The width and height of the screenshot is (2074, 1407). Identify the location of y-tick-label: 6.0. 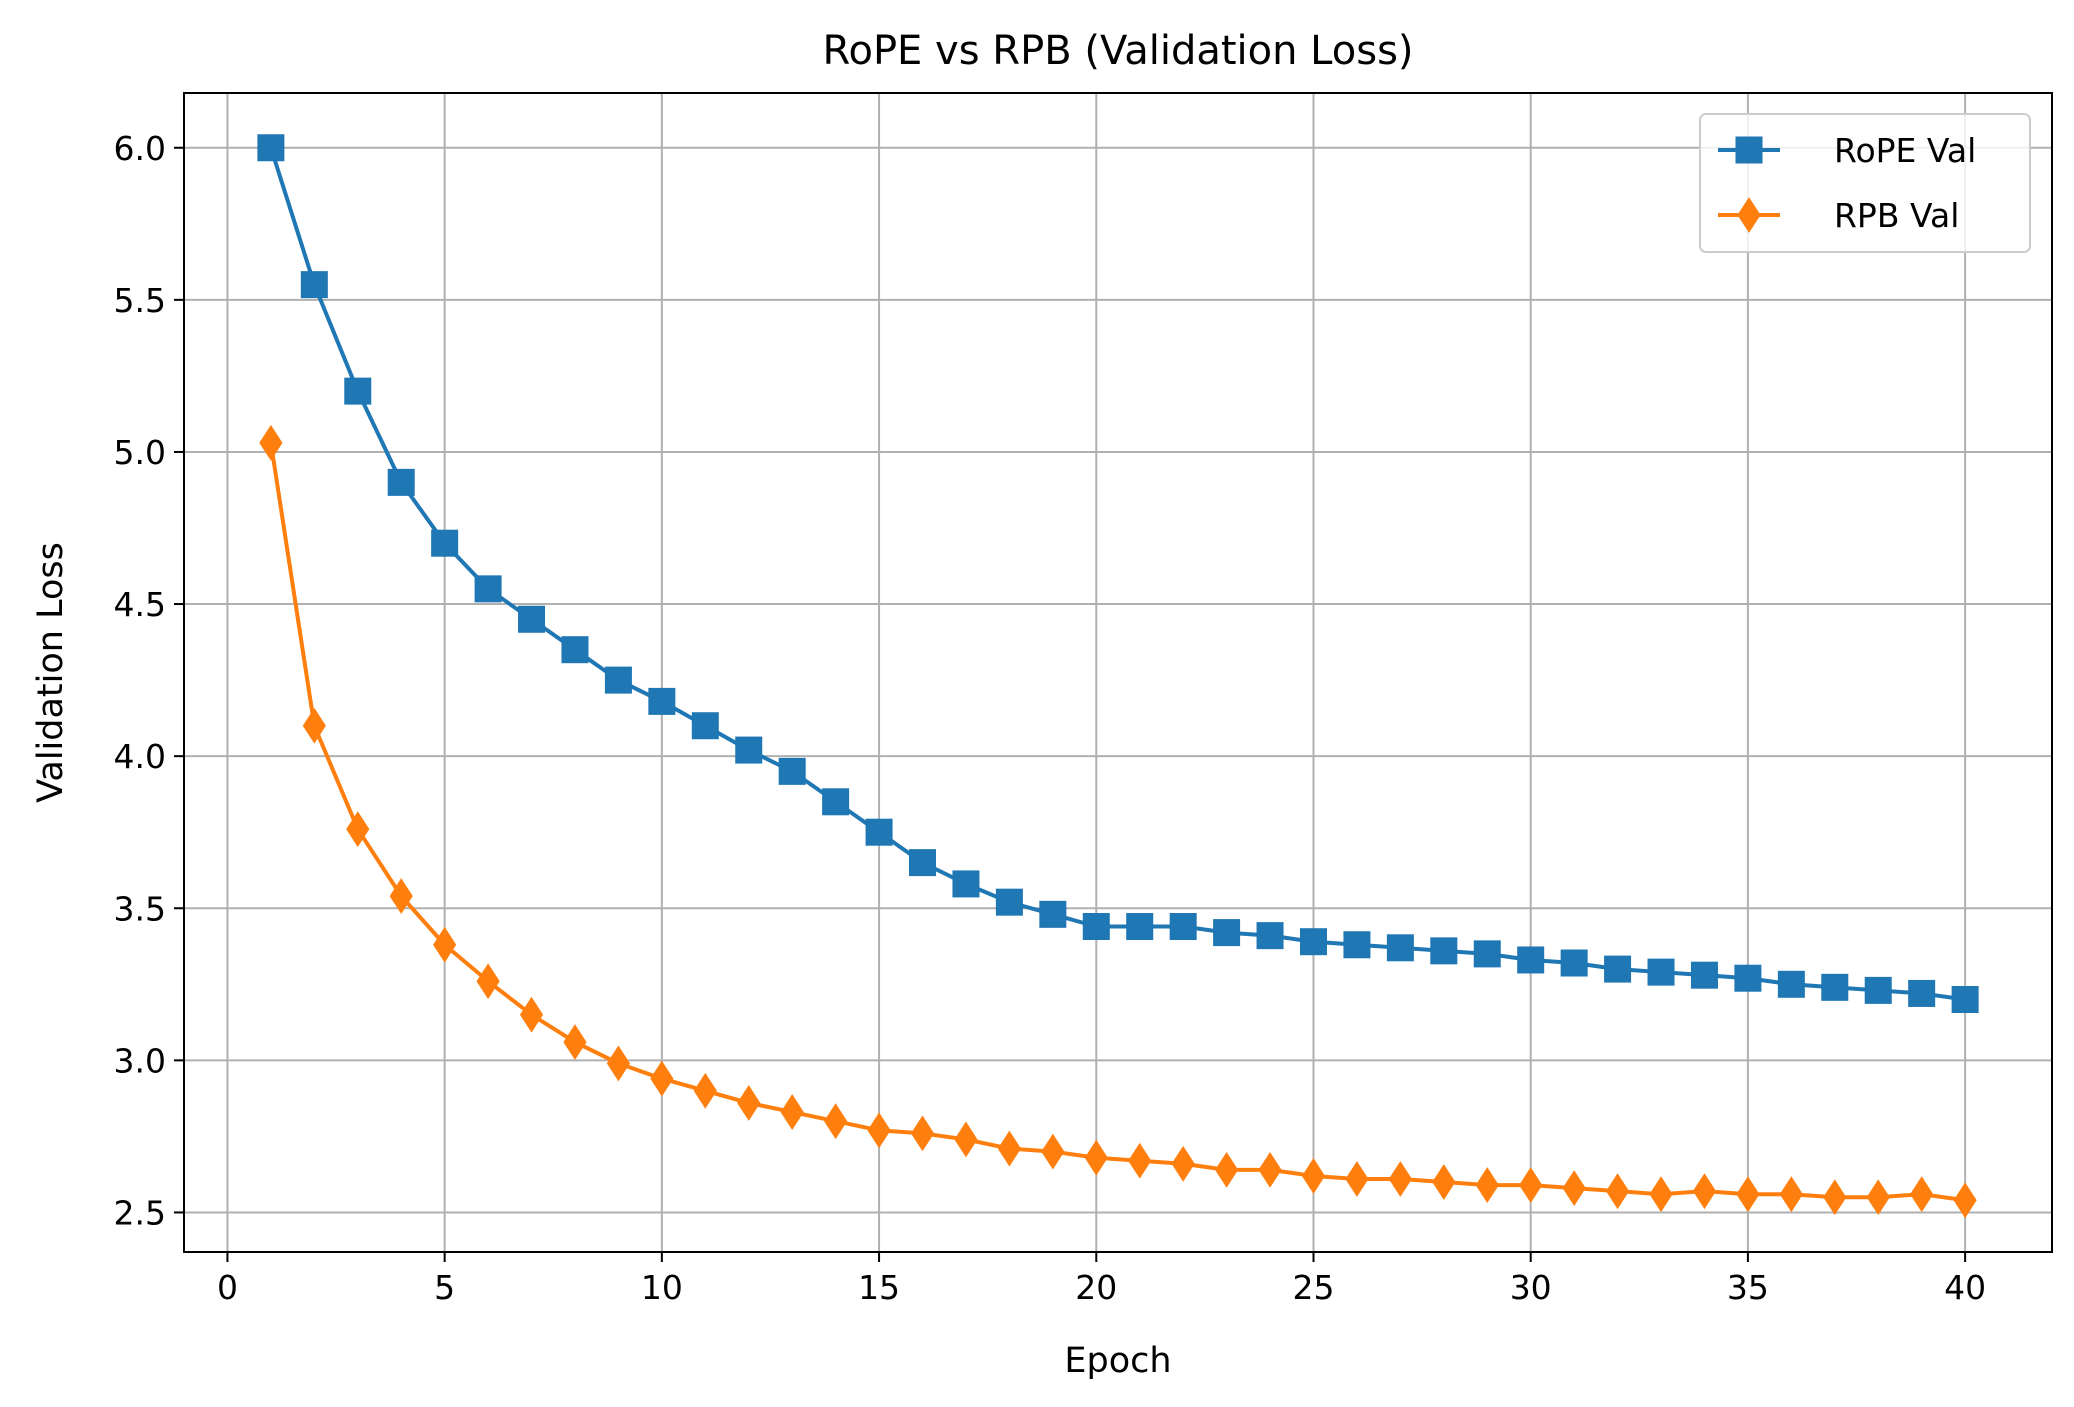
(140, 148).